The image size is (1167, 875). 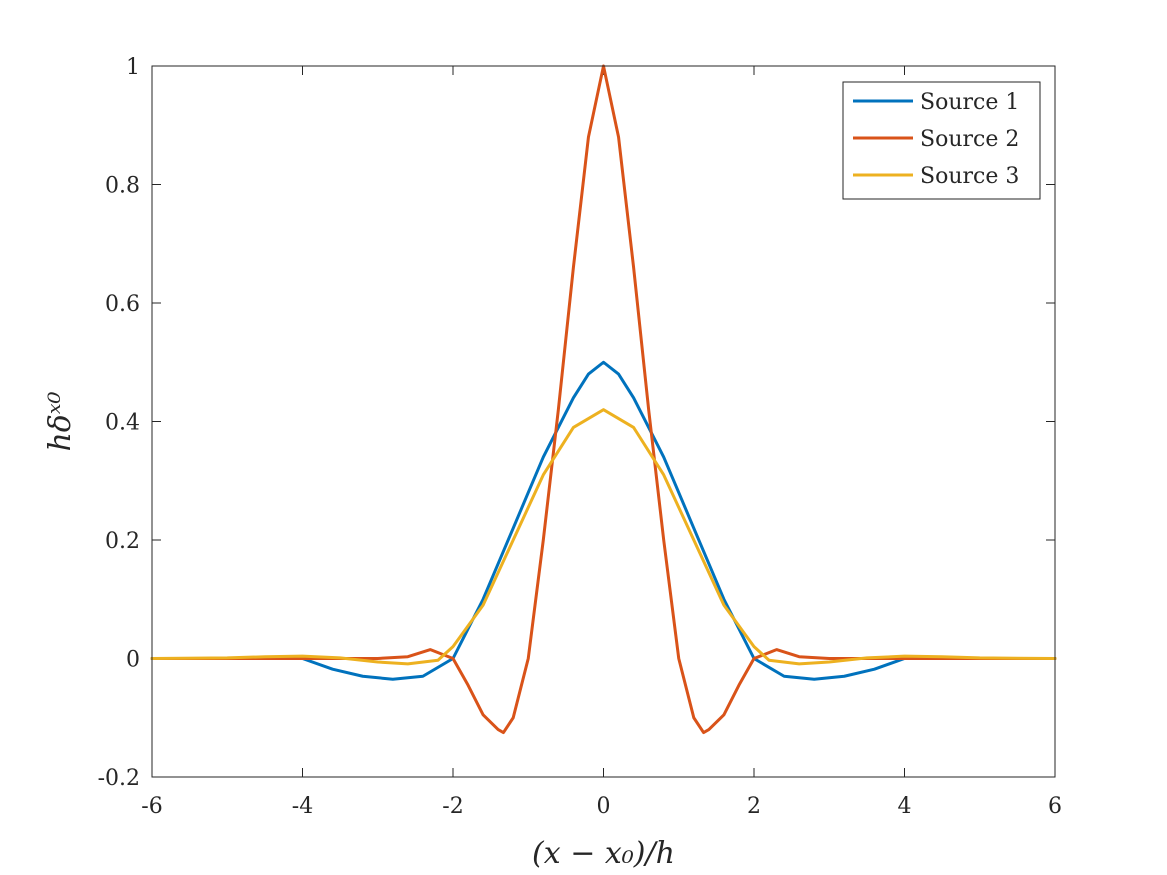 I want to click on x-tick-label: -4, so click(x=302, y=806).